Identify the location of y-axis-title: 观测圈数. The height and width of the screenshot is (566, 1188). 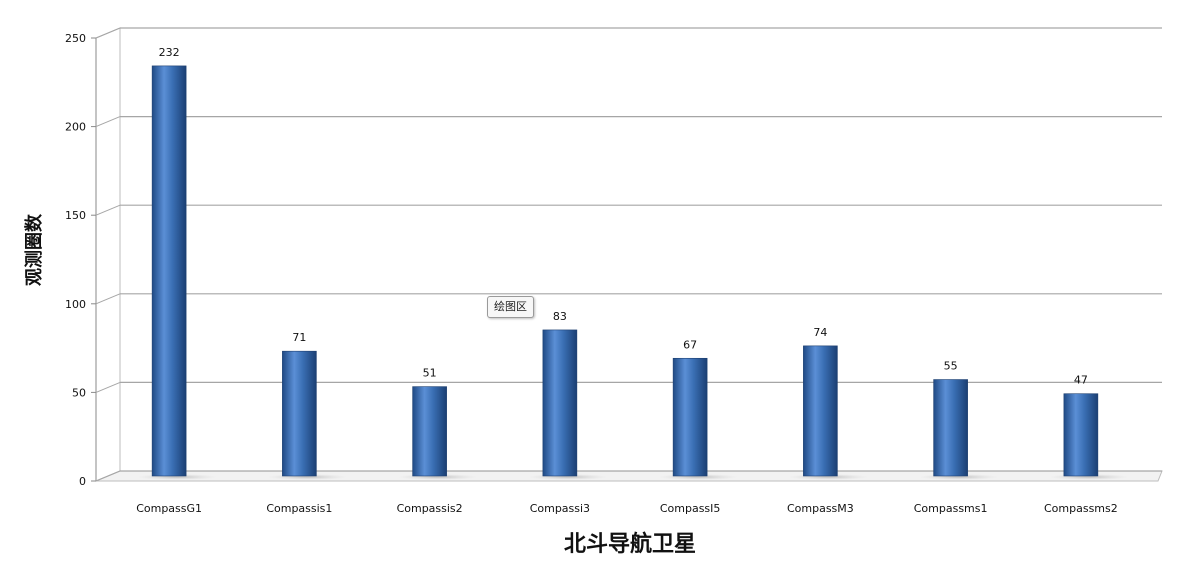
(34, 249).